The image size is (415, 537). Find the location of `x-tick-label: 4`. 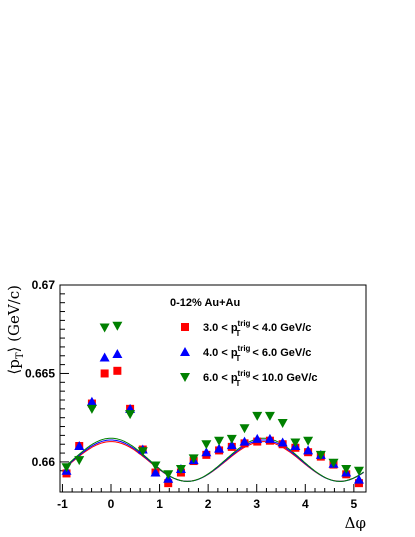

x-tick-label: 4 is located at coordinates (305, 504).